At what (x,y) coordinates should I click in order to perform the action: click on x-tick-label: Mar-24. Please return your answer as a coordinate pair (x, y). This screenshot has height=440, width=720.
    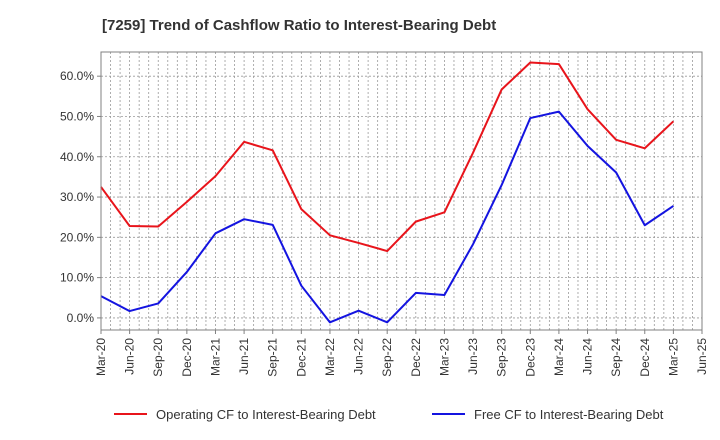
    Looking at the image, I should click on (559, 357).